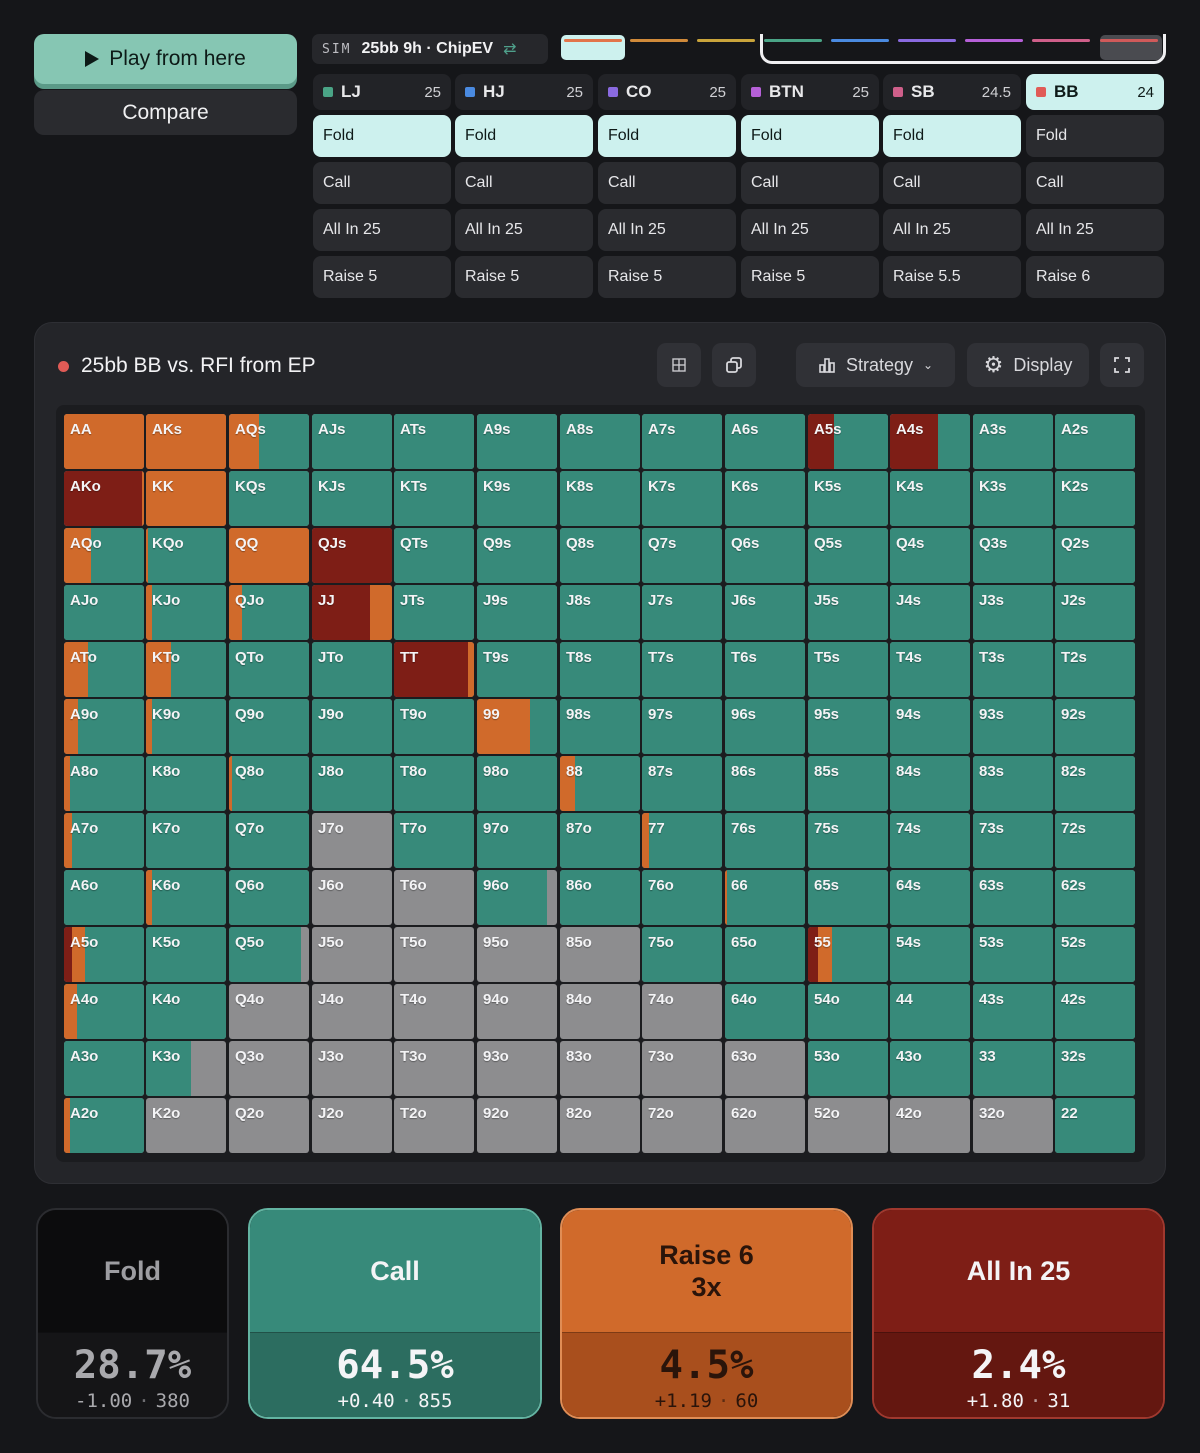 The width and height of the screenshot is (1200, 1453). I want to click on hand-cell: T9s, so click(517, 669).